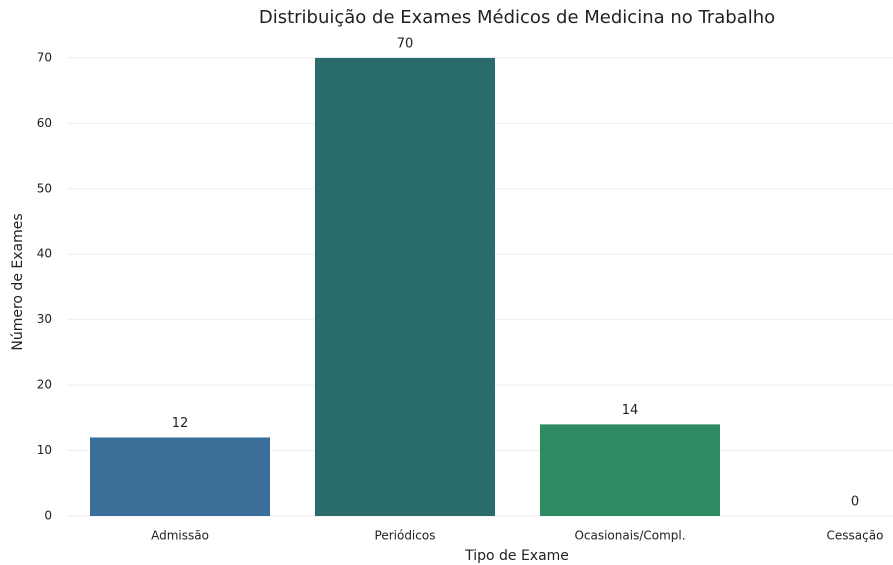  I want to click on data-label: 70, so click(405, 43).